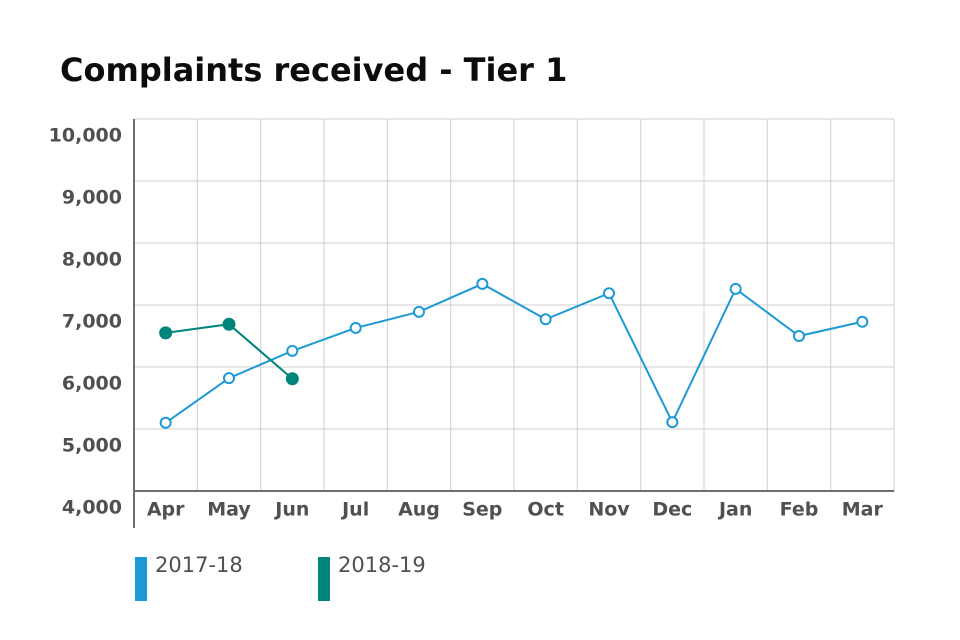 This screenshot has height=640, width=960. What do you see at coordinates (199, 565) in the screenshot?
I see `legend-label: 2017-18` at bounding box center [199, 565].